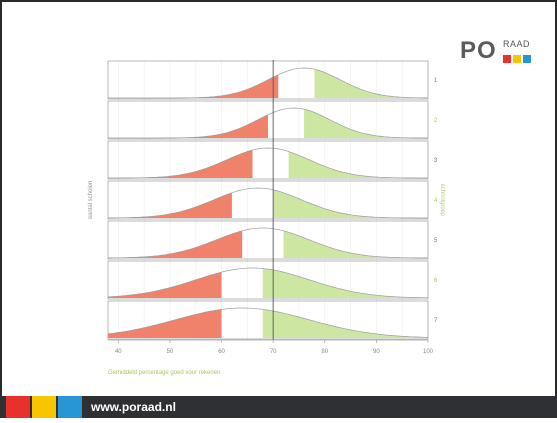  I want to click on panel-4: 4, so click(272, 200).